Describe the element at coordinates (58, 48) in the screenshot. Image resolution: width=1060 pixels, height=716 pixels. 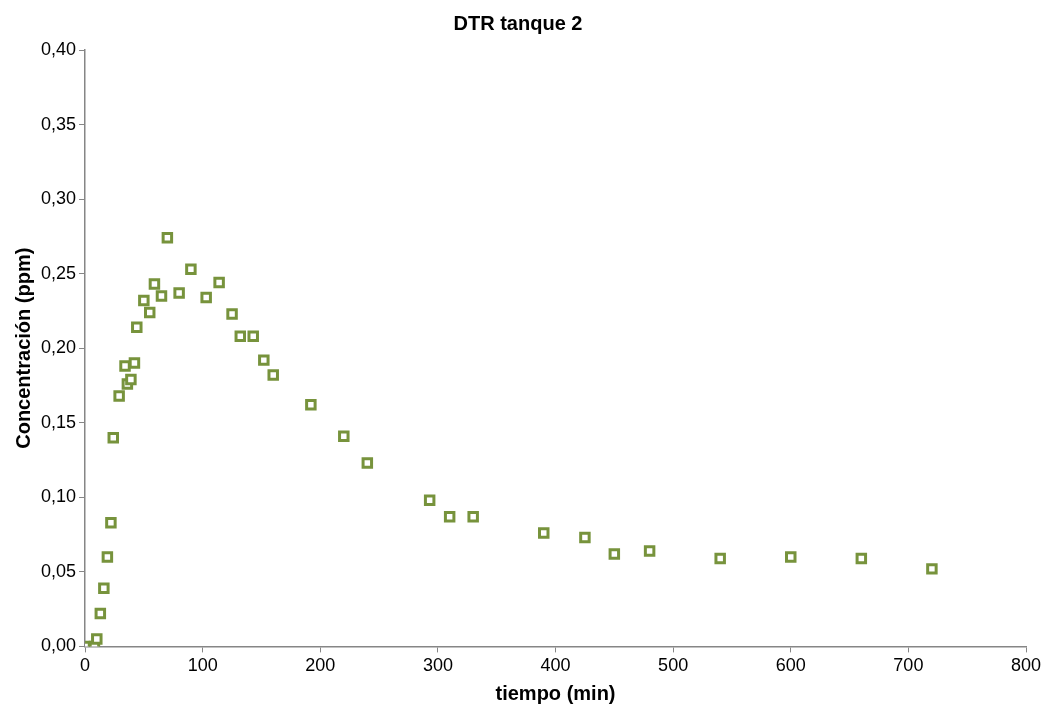
I see `y-tick-label: 0,40` at that location.